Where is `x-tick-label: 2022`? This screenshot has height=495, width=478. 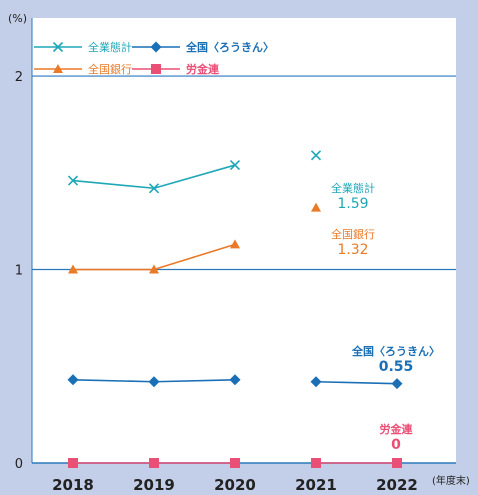
x-tick-label: 2022 is located at coordinates (397, 485).